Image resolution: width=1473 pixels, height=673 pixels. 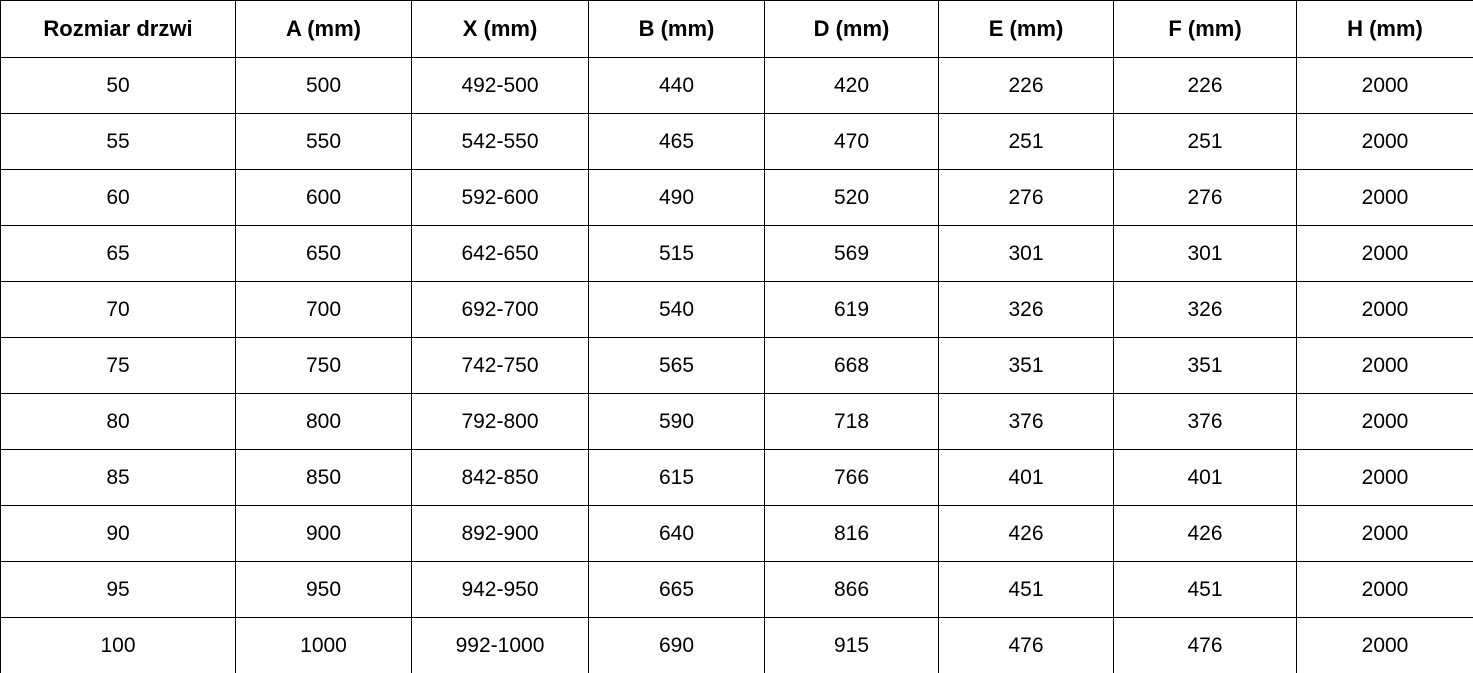 I want to click on table-cell: 742-750, so click(x=500, y=365).